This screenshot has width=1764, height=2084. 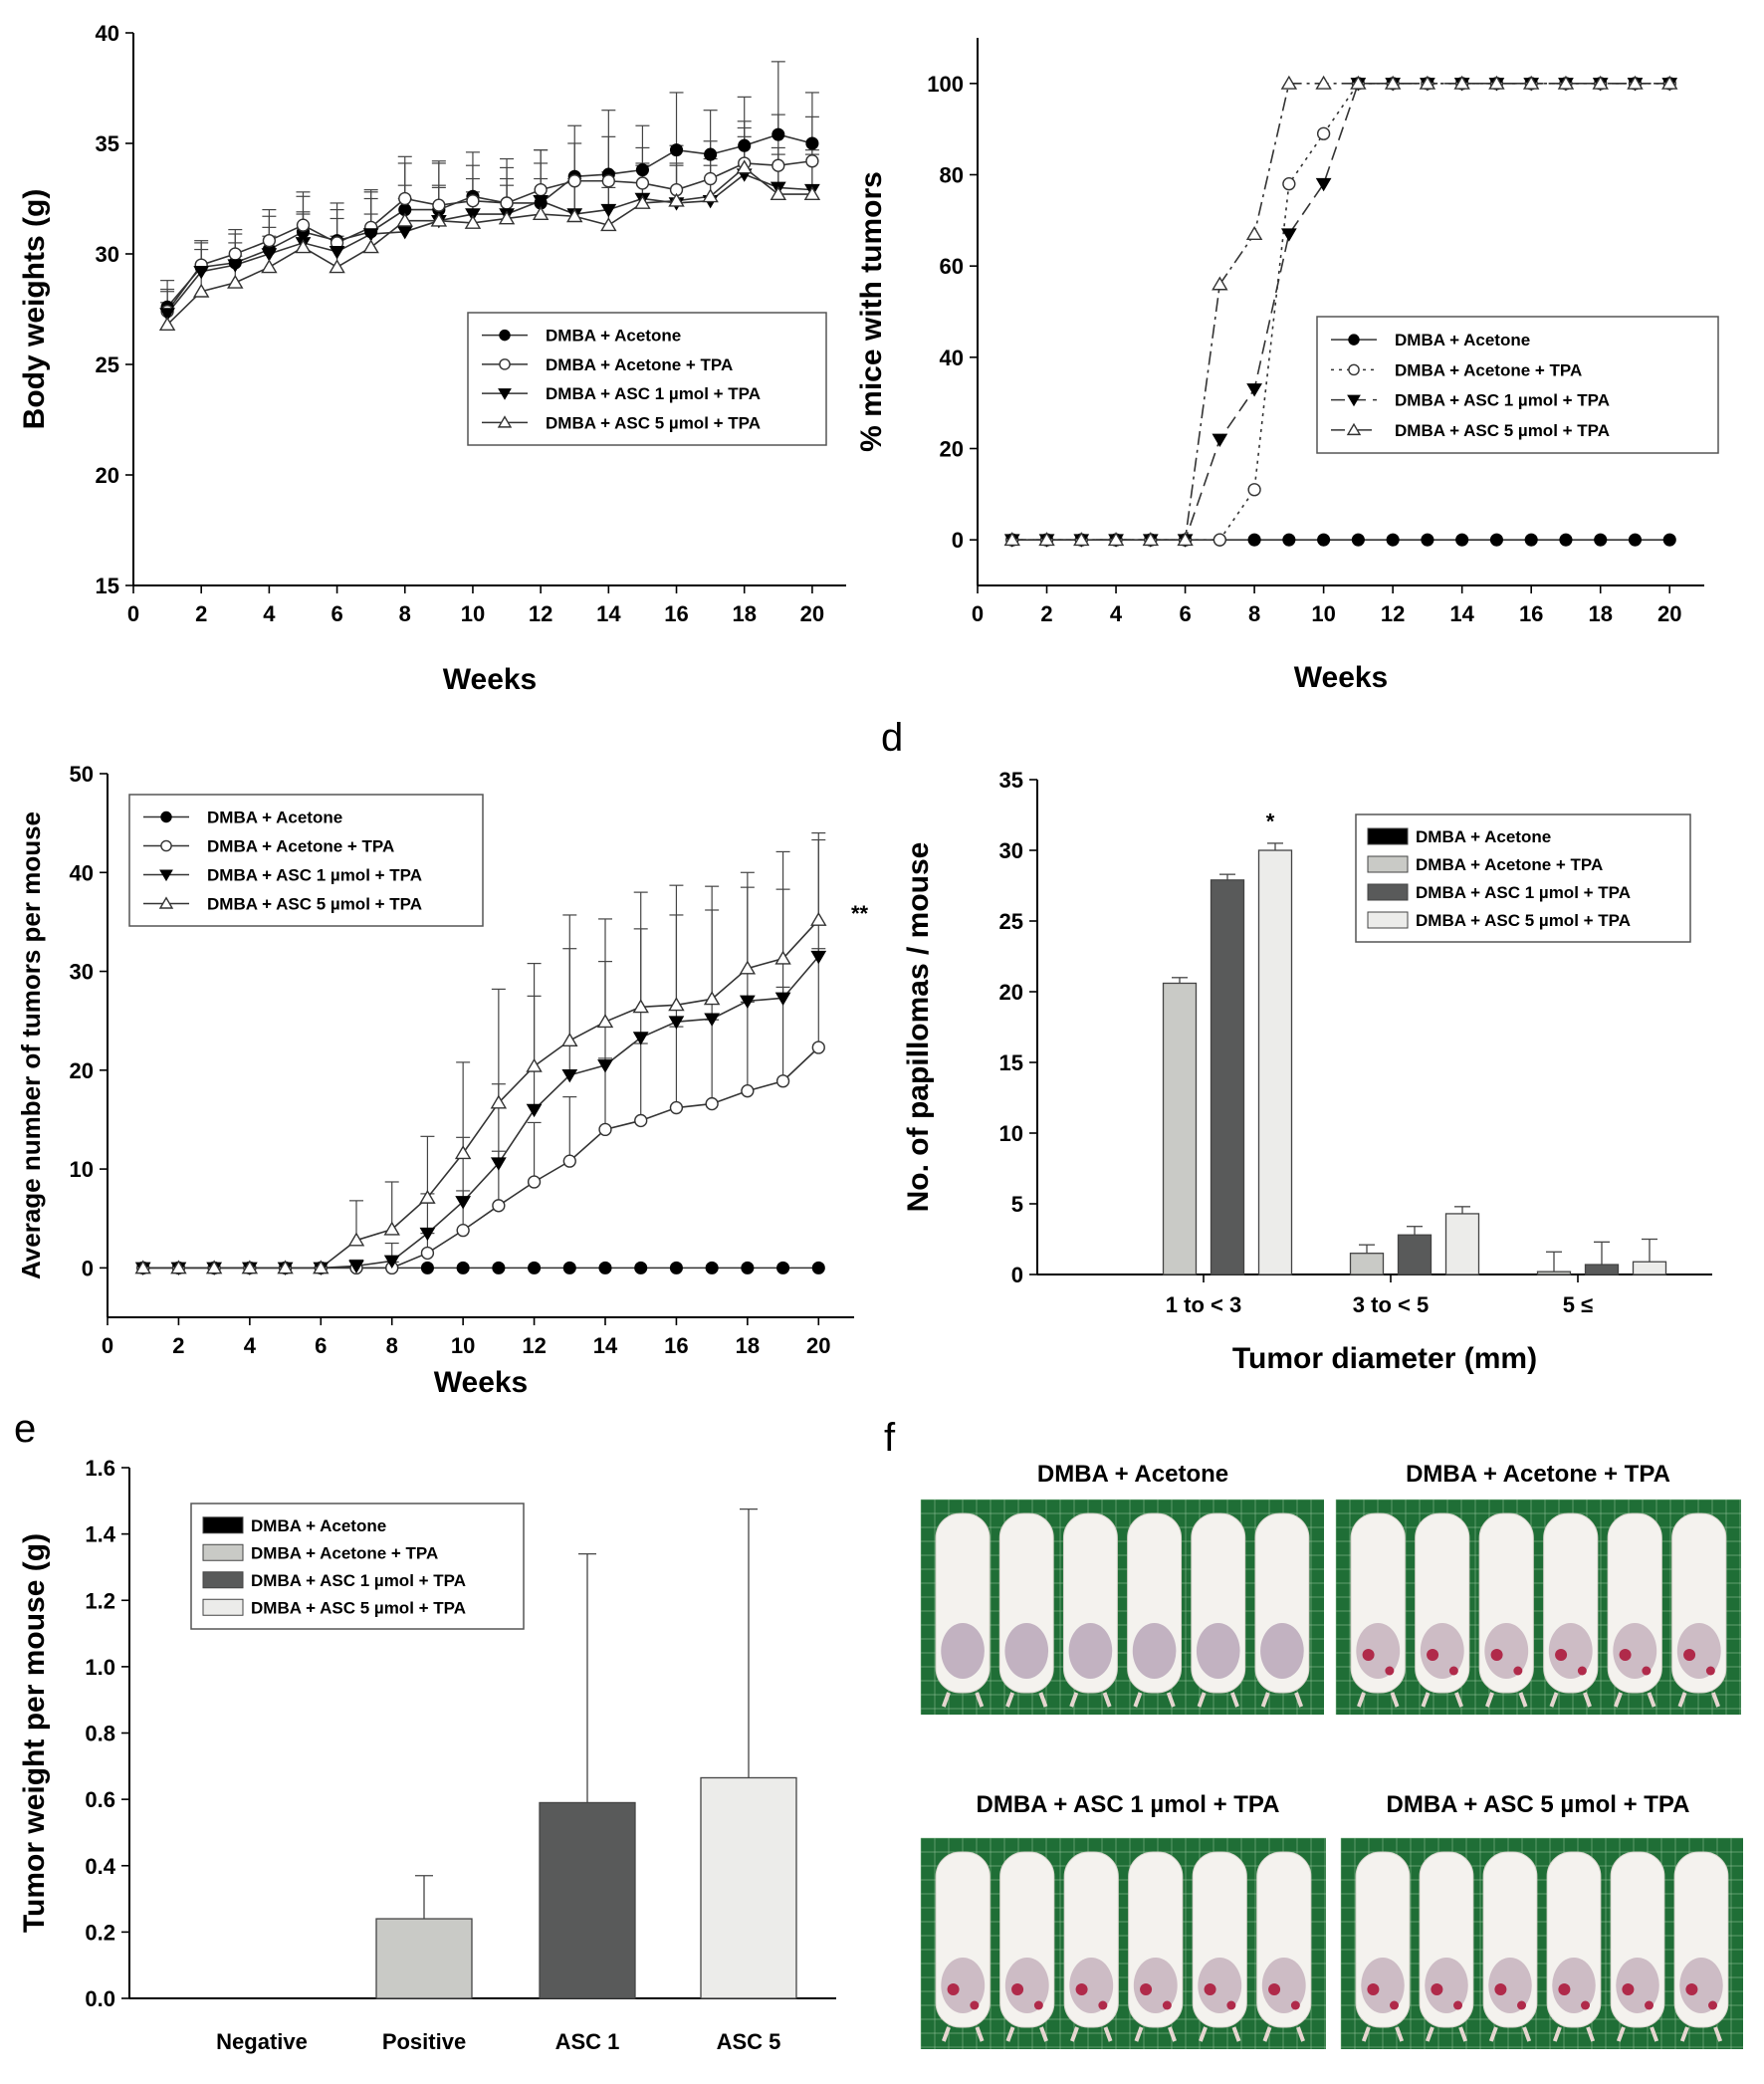 I want to click on x-tick-label: 20, so click(x=1669, y=613).